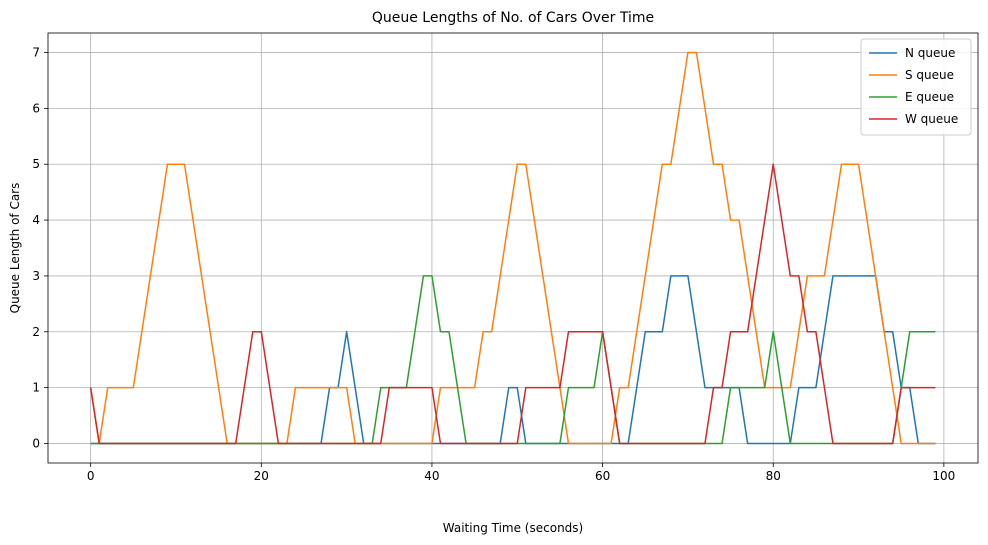 The height and width of the screenshot is (545, 988). What do you see at coordinates (15, 248) in the screenshot?
I see `y-axis-label: Queue Length of Cars` at bounding box center [15, 248].